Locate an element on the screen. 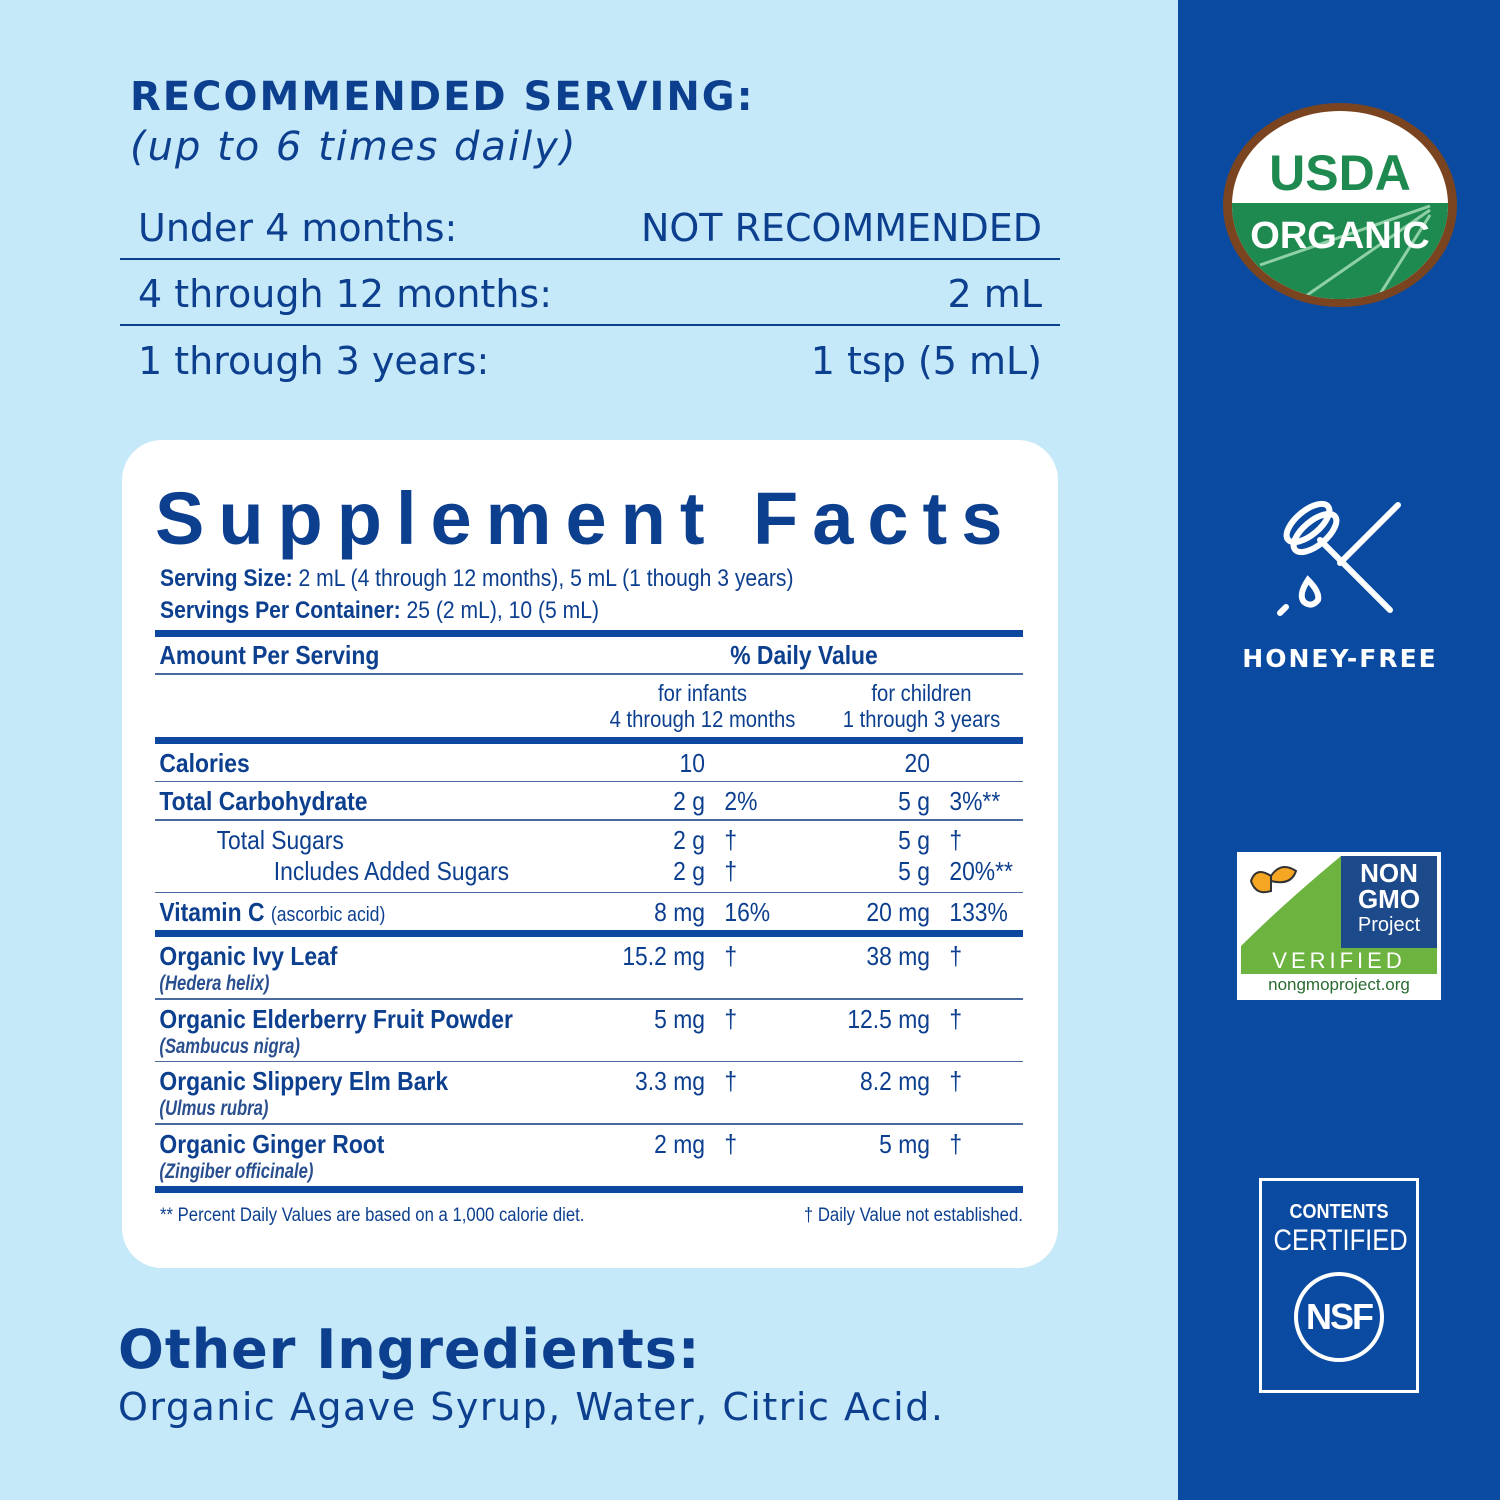 Image resolution: width=1500 pixels, height=1500 pixels. serving-row: Under 4 months: NOT RECOMMENDED is located at coordinates (590, 229).